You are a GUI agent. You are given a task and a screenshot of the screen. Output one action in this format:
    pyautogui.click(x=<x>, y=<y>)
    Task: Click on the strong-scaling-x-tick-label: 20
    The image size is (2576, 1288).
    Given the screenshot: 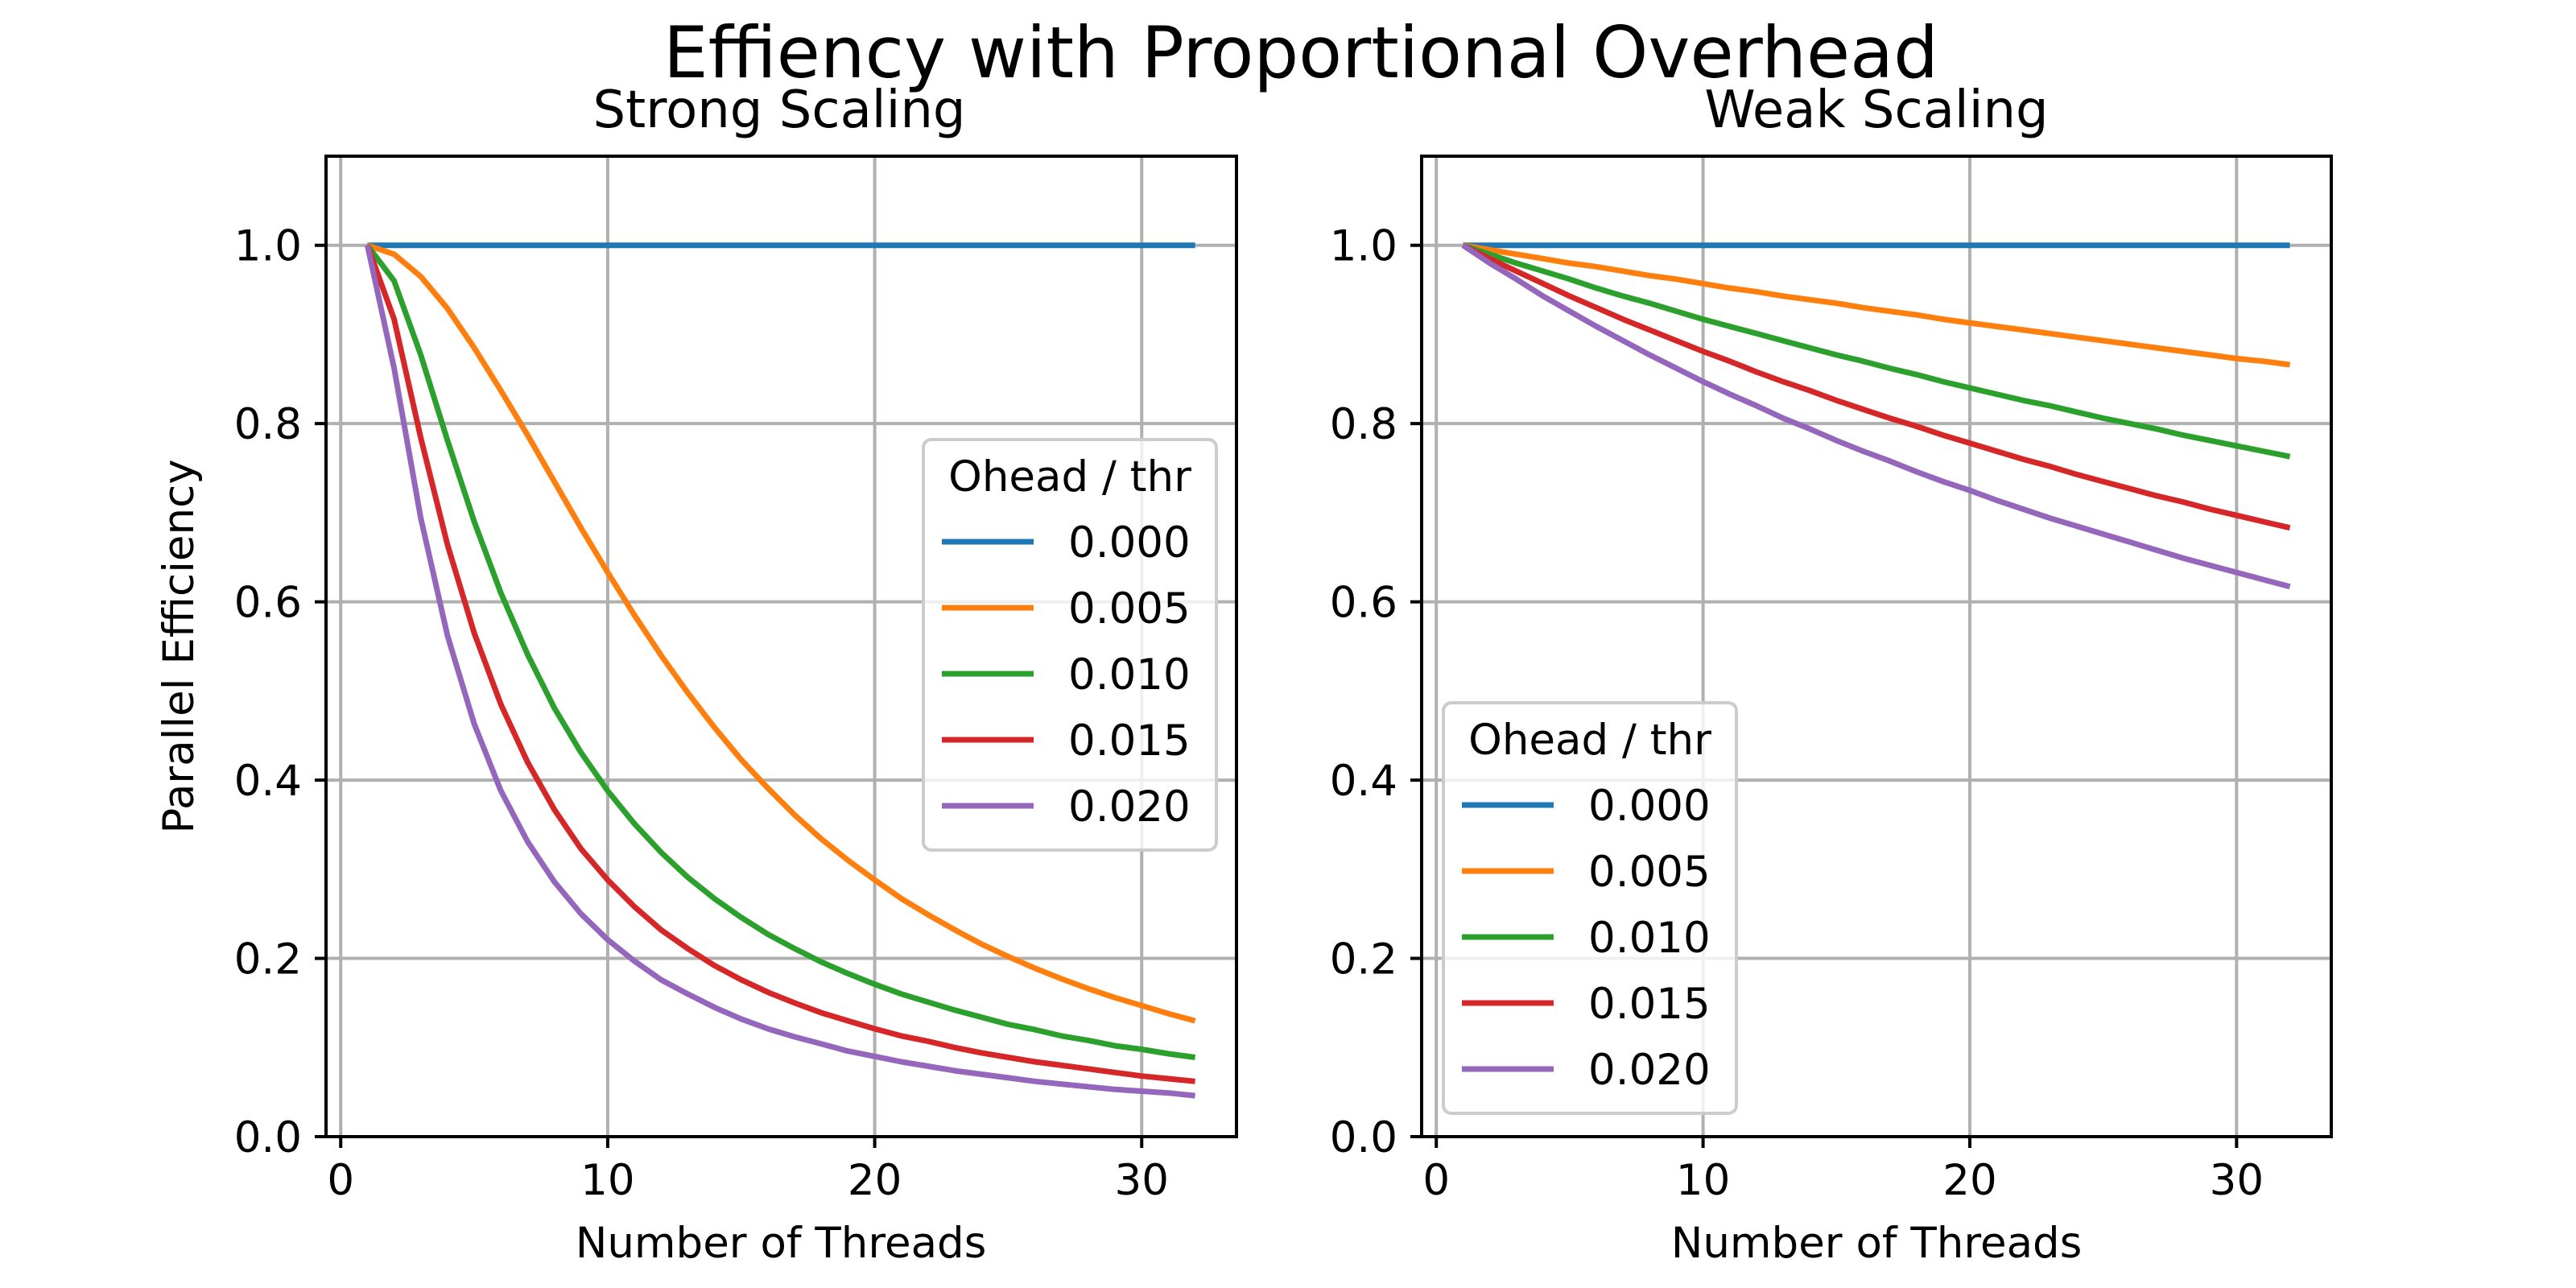 What is the action you would take?
    pyautogui.click(x=875, y=1180)
    